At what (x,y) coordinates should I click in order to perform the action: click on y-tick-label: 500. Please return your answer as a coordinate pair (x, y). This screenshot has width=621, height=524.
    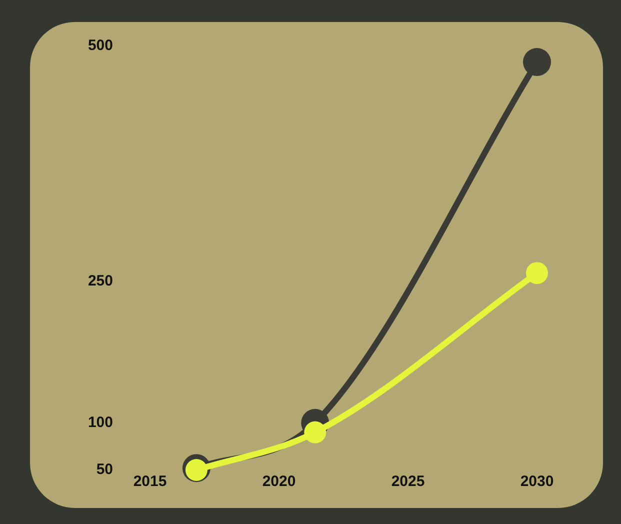
    Looking at the image, I should click on (100, 45).